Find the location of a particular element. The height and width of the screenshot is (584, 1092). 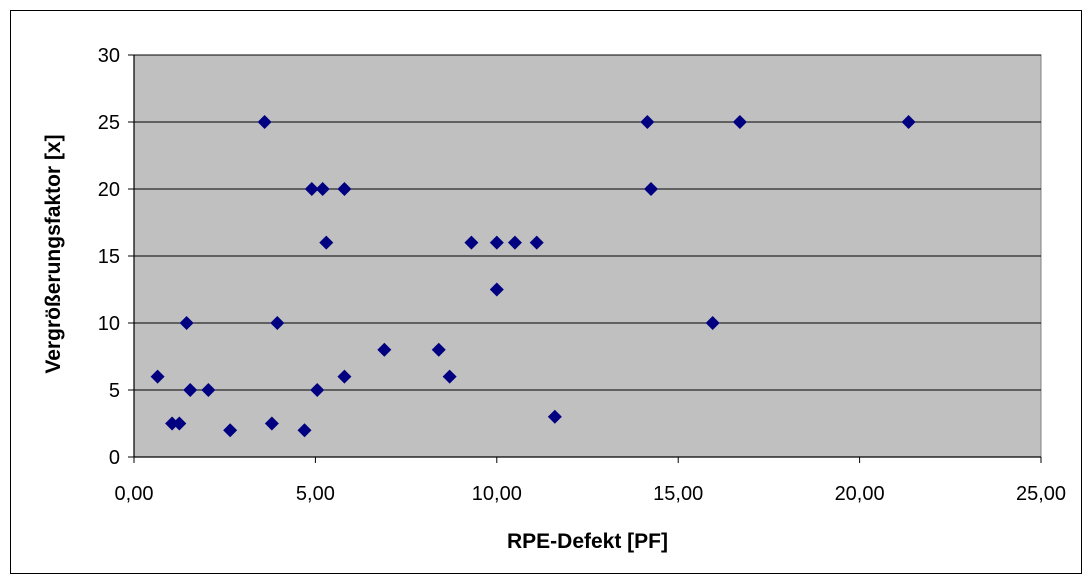

x-tick-label: 0,00 is located at coordinates (134, 494).